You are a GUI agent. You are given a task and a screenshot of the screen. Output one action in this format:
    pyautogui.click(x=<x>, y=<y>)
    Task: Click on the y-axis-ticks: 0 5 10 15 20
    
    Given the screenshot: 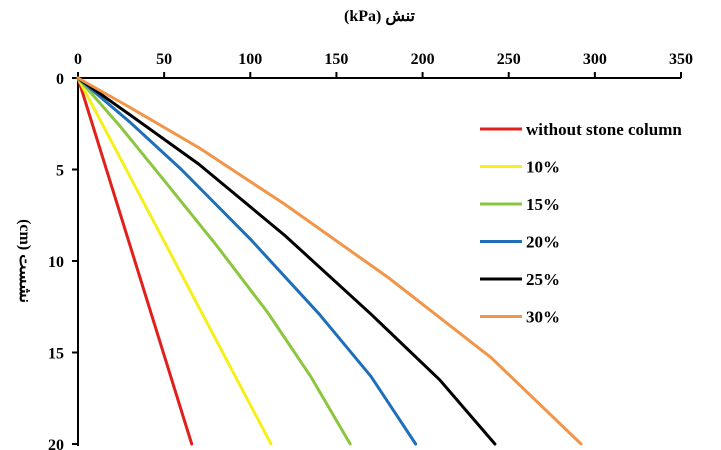 What is the action you would take?
    pyautogui.click(x=63, y=260)
    